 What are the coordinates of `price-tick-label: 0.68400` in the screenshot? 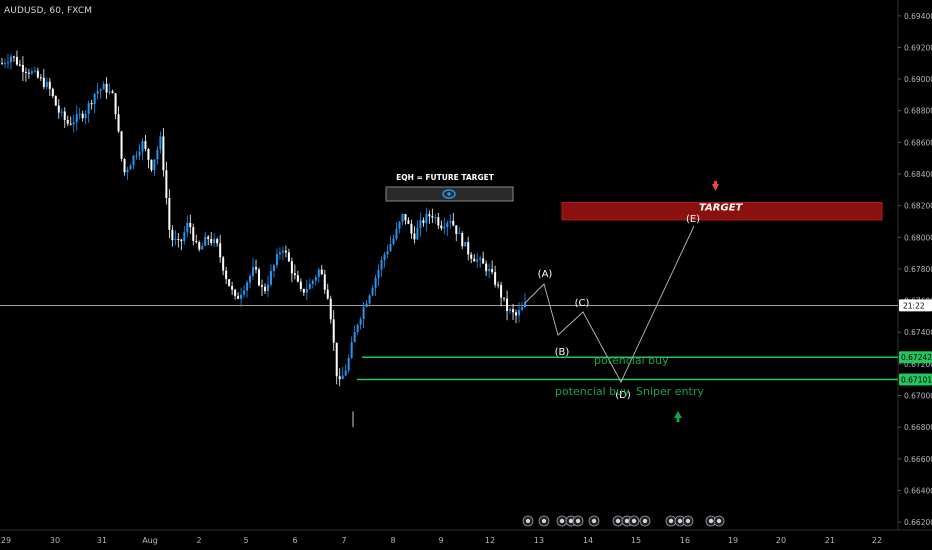 It's located at (918, 174).